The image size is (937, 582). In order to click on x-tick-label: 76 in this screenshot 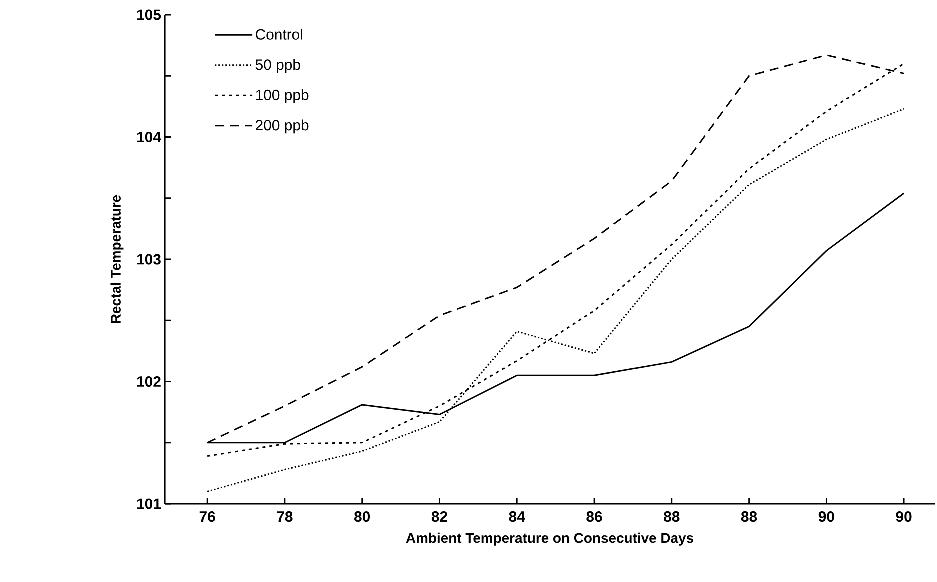, I will do `click(208, 517)`.